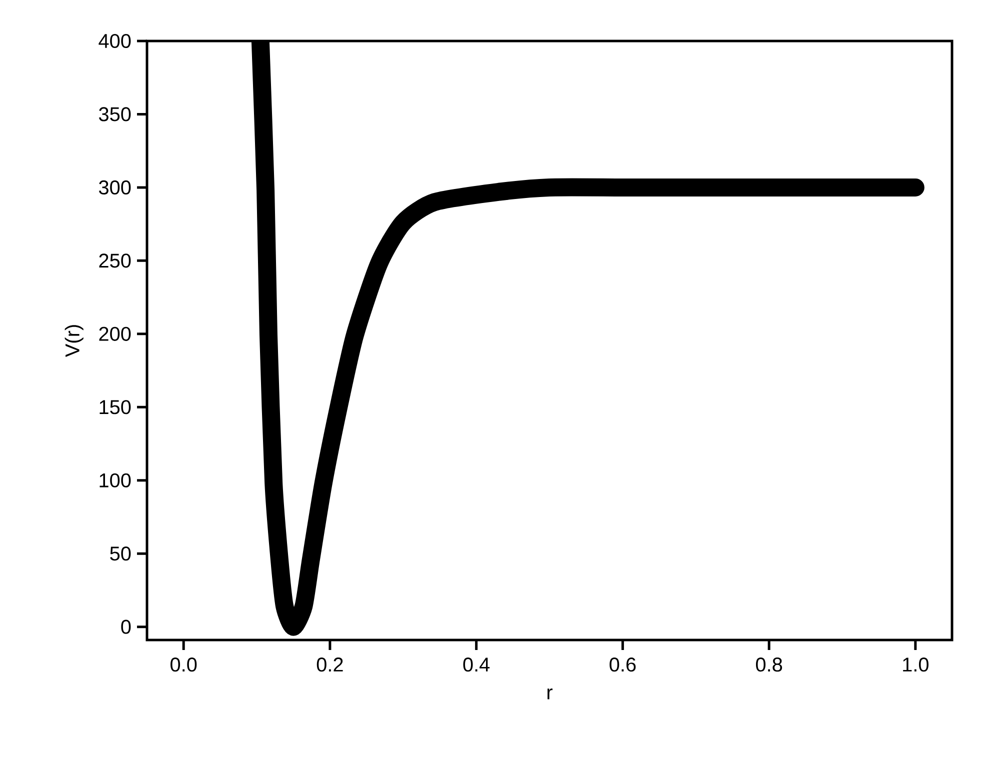 The image size is (982, 764). Describe the element at coordinates (183, 665) in the screenshot. I see `x-tick-label: 0.0` at that location.